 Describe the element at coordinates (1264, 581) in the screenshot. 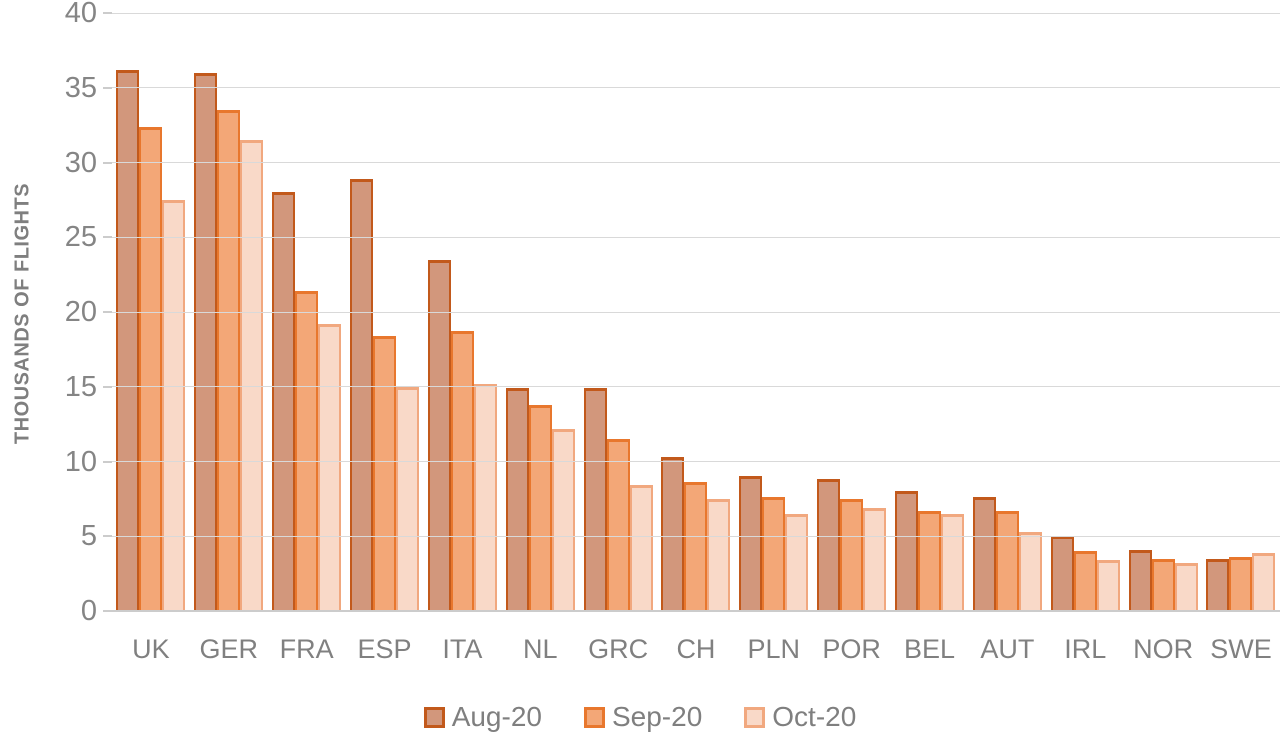

I see `bar-oct-20-swe` at that location.